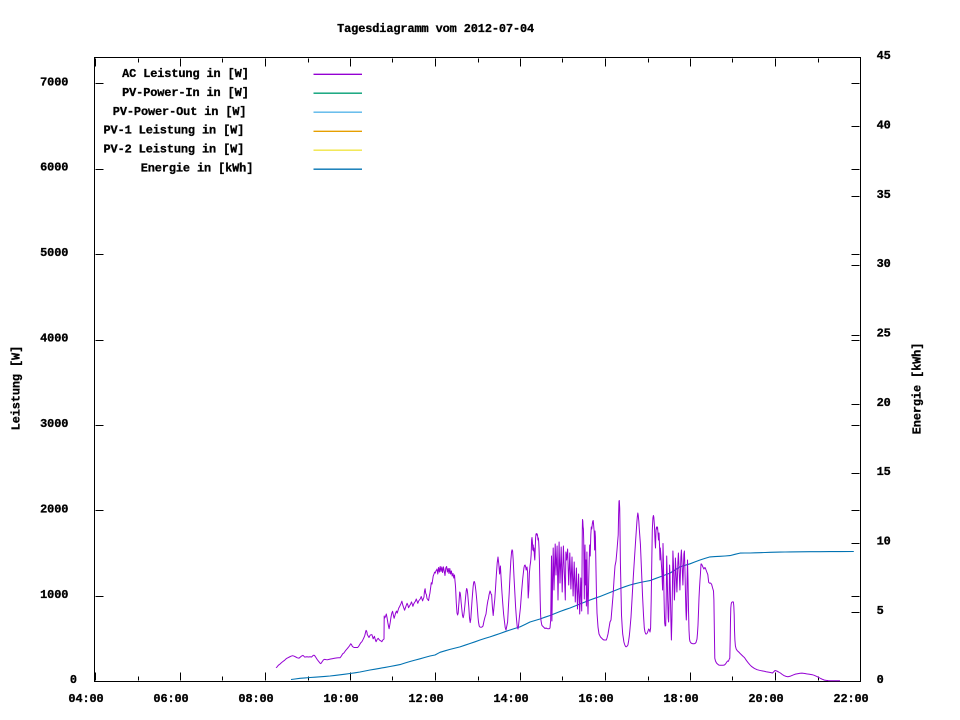 This screenshot has height=720, width=960. What do you see at coordinates (917, 388) in the screenshot?
I see `svg-text: Energie [kWh]` at bounding box center [917, 388].